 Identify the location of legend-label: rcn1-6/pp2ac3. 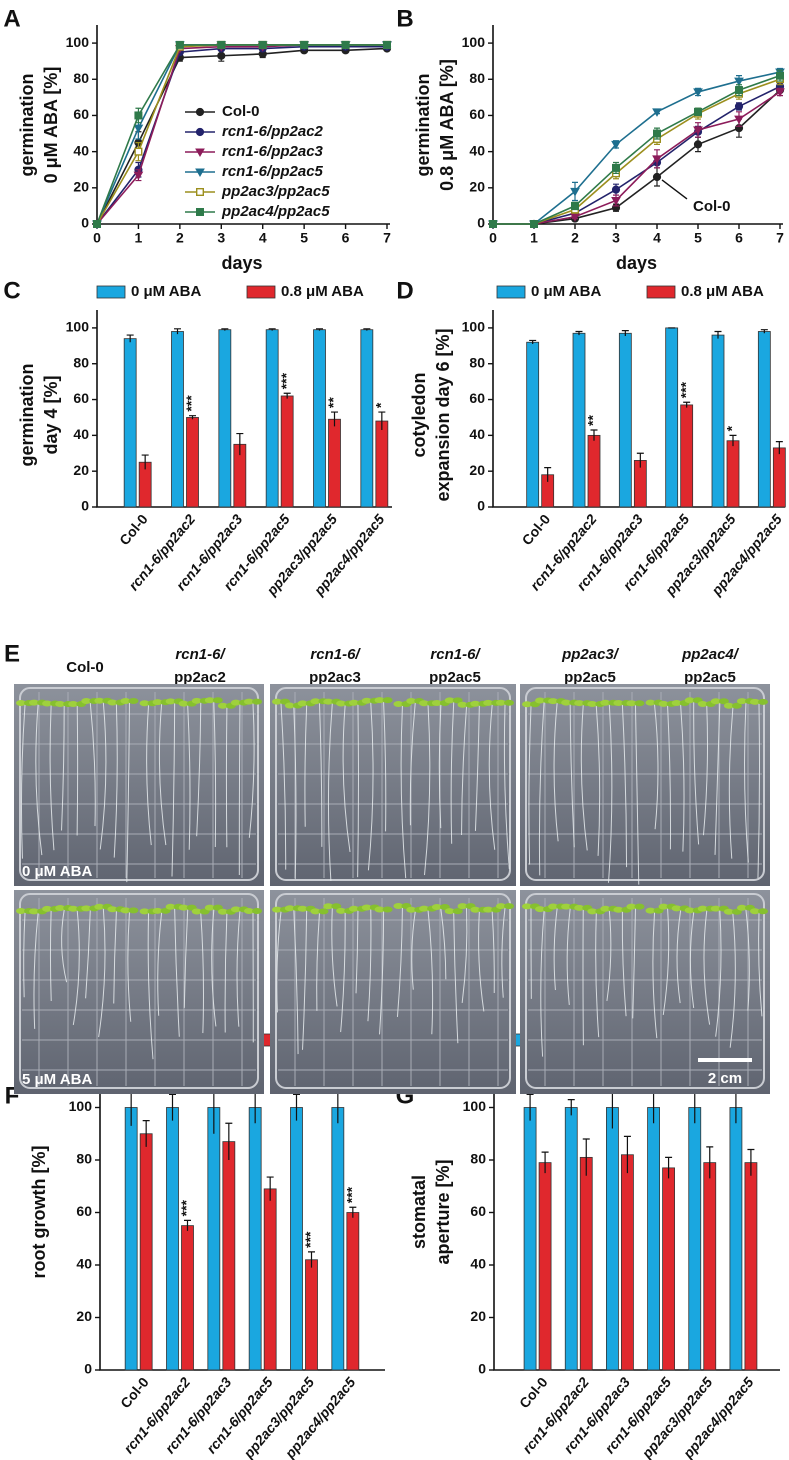
(273, 151).